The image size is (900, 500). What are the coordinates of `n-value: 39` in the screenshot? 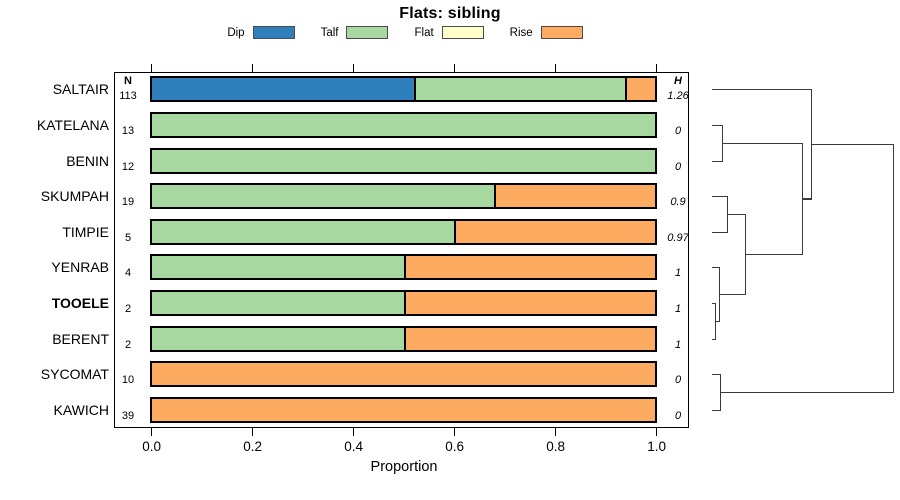 It's located at (128, 415).